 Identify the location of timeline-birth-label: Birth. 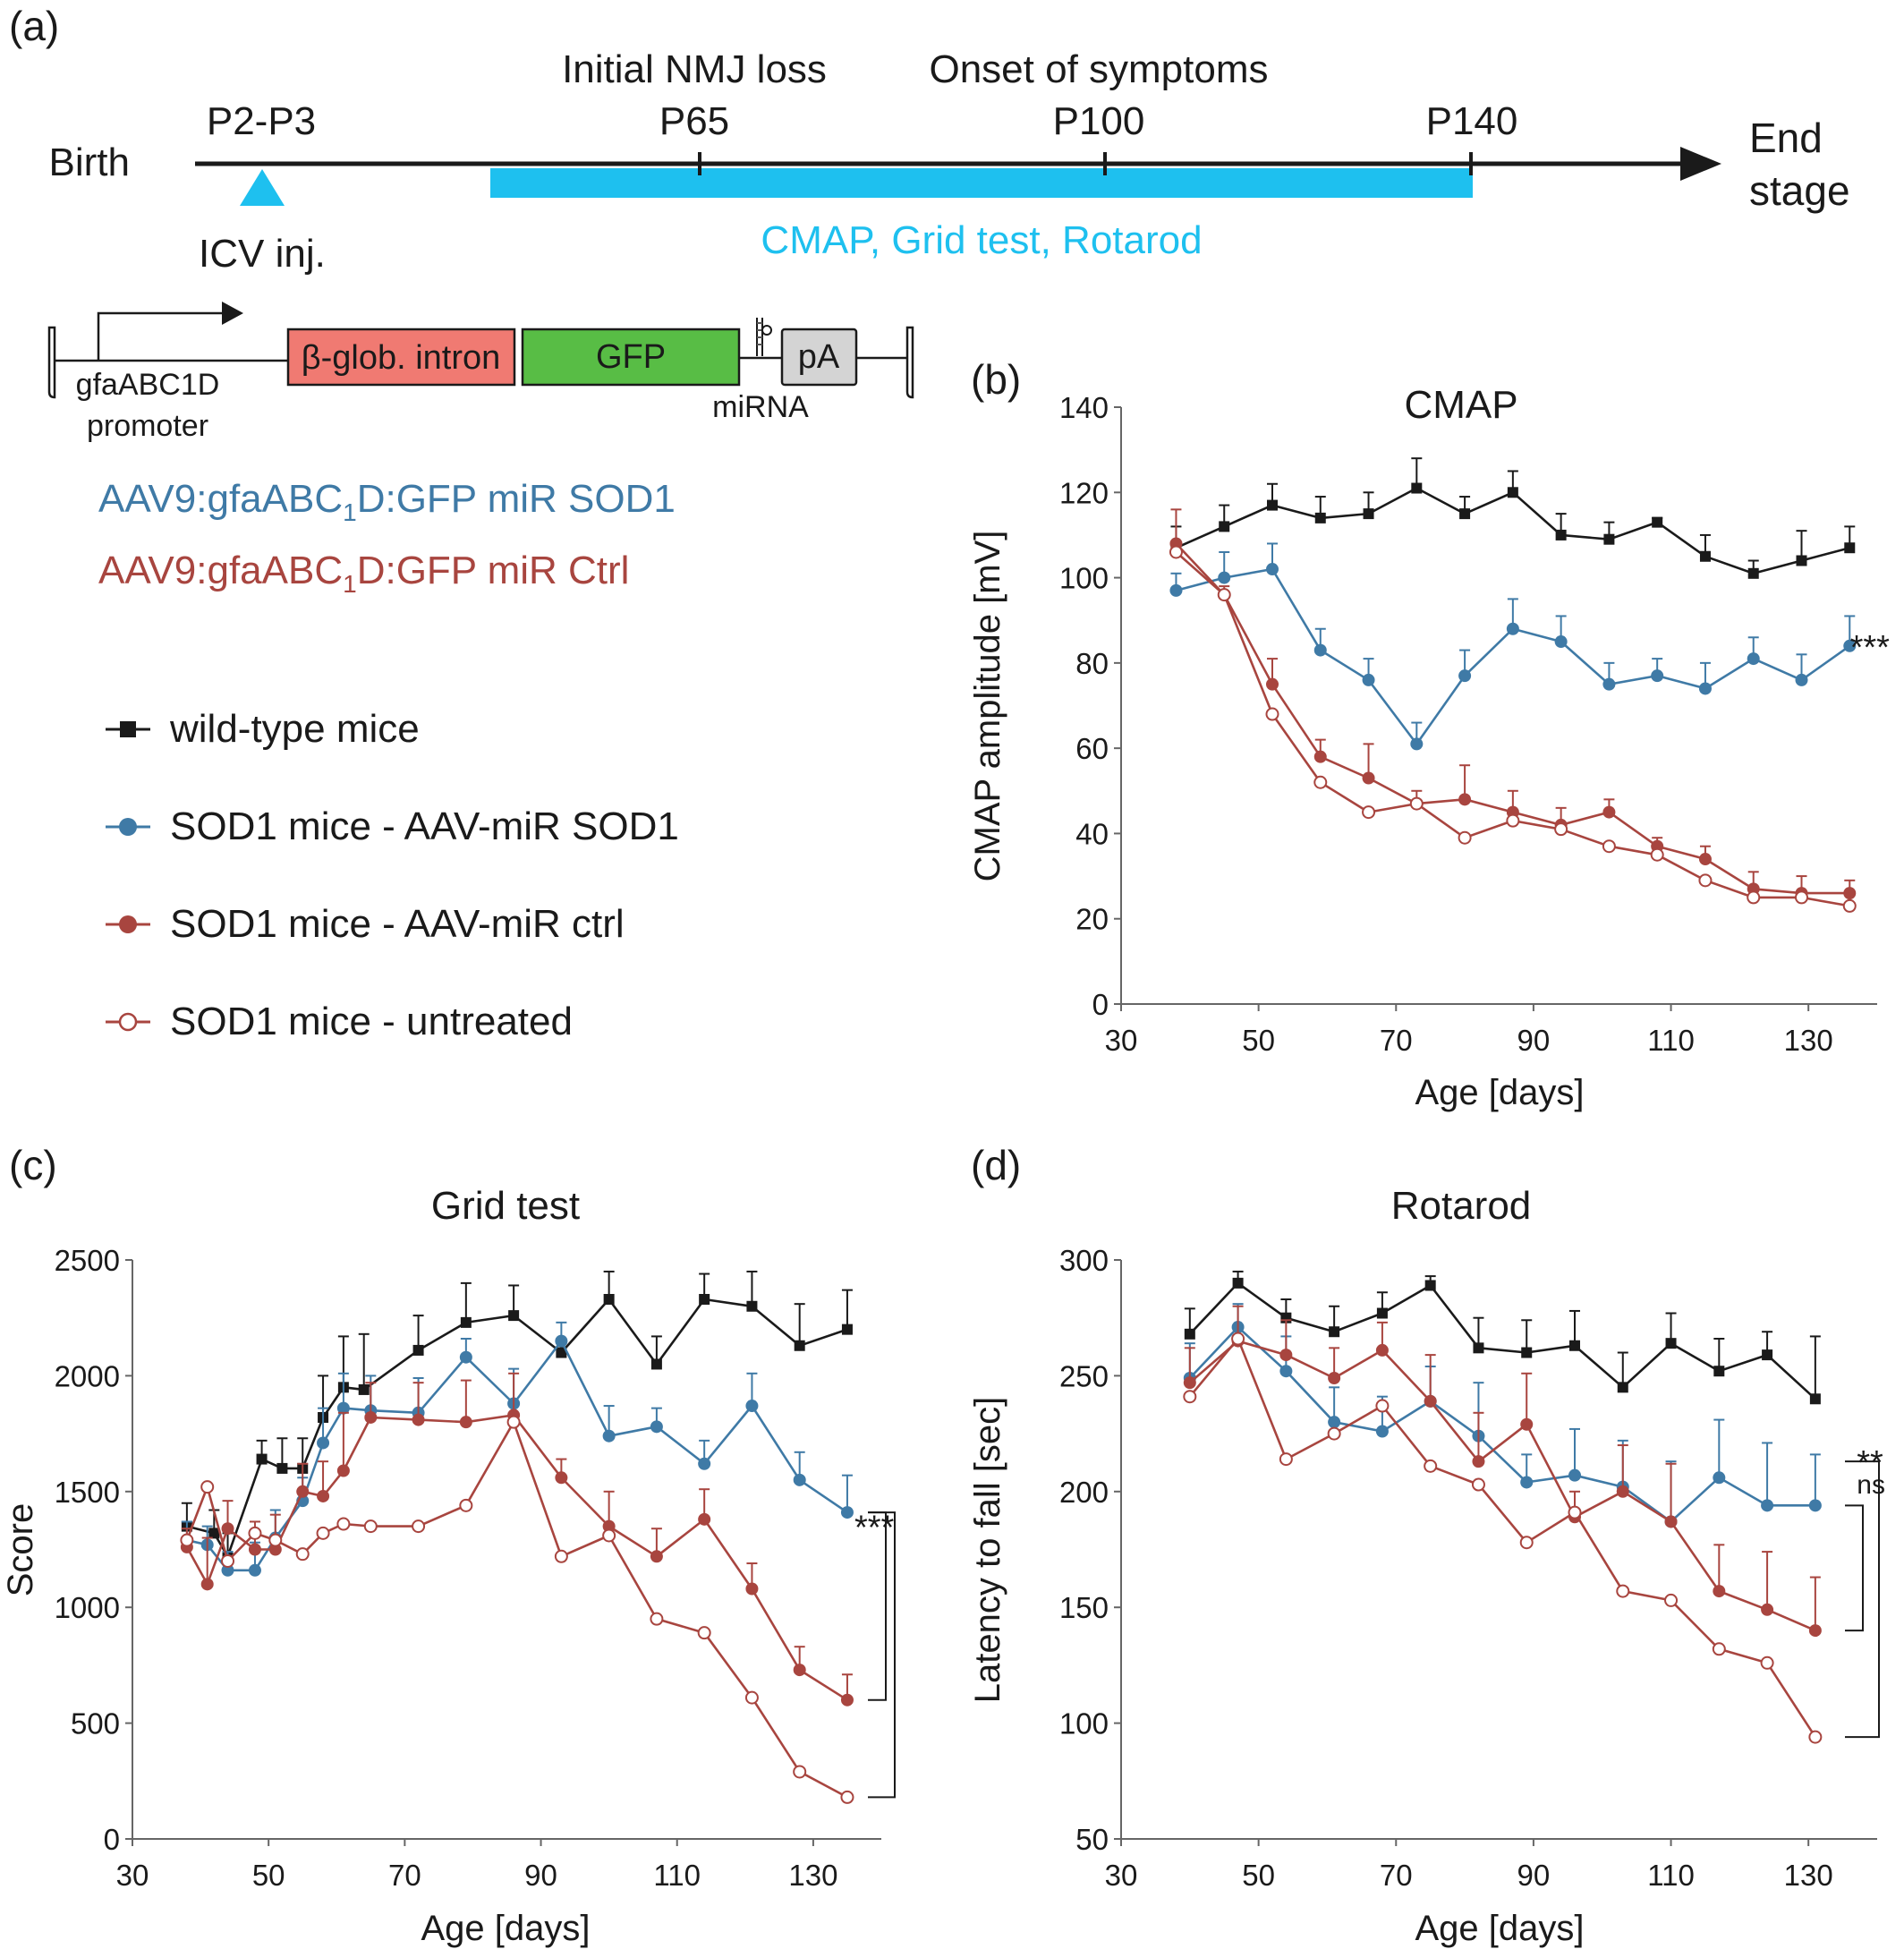
(89, 162).